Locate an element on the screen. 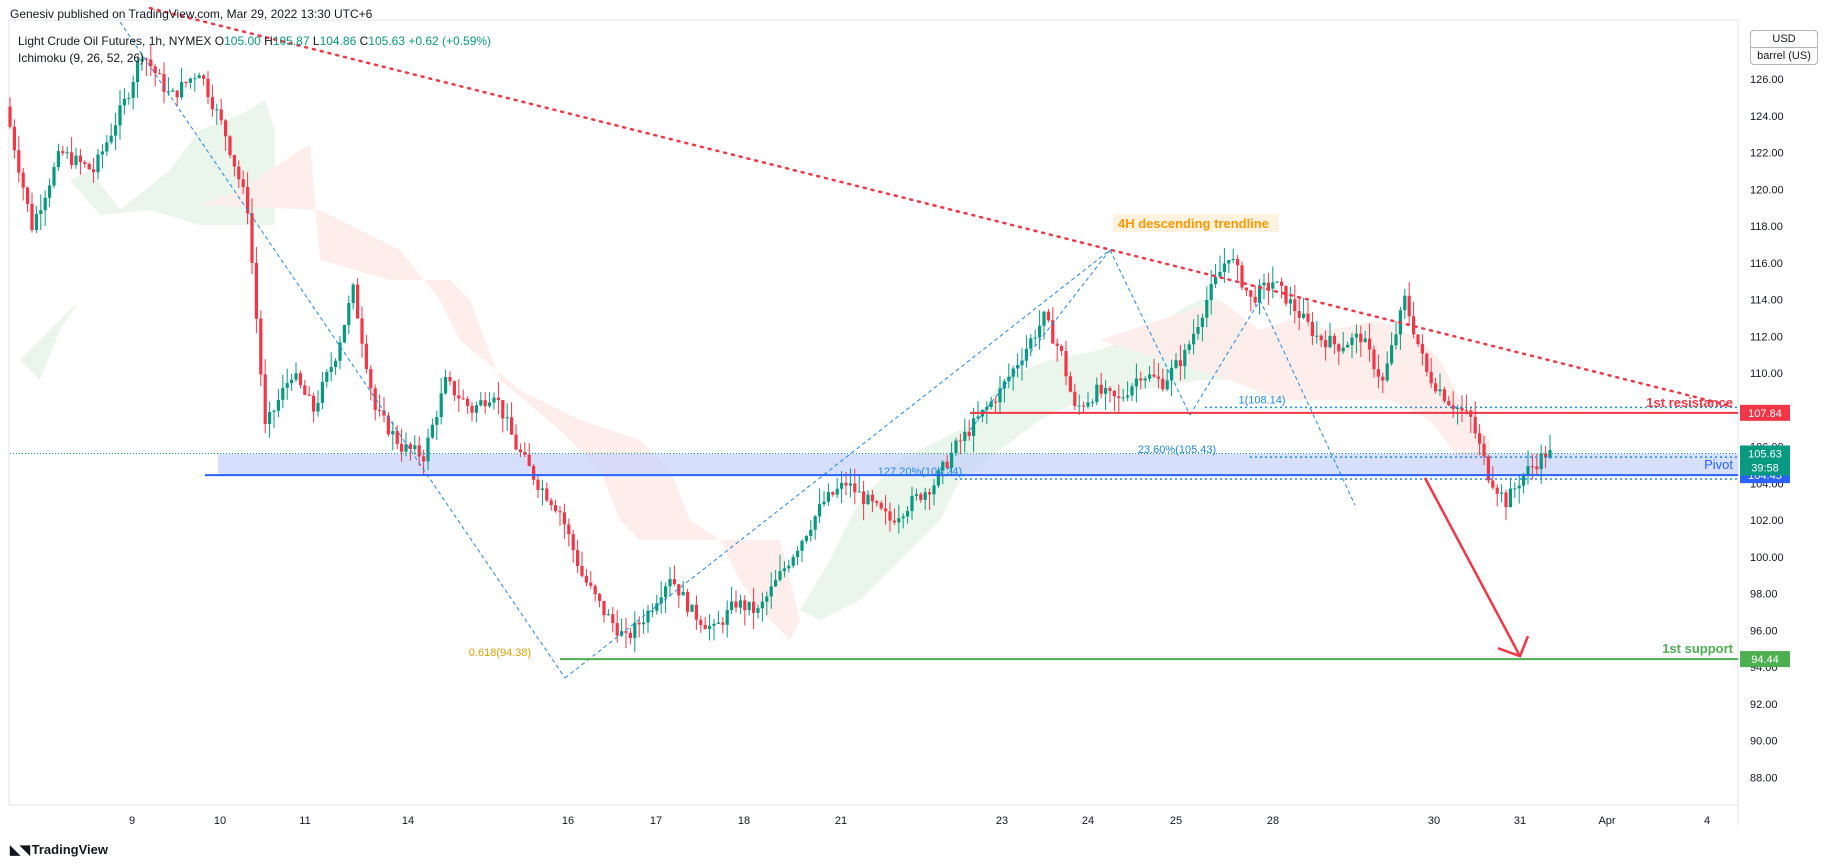 The width and height of the screenshot is (1834, 868). x-tick-label: 18 is located at coordinates (744, 821).